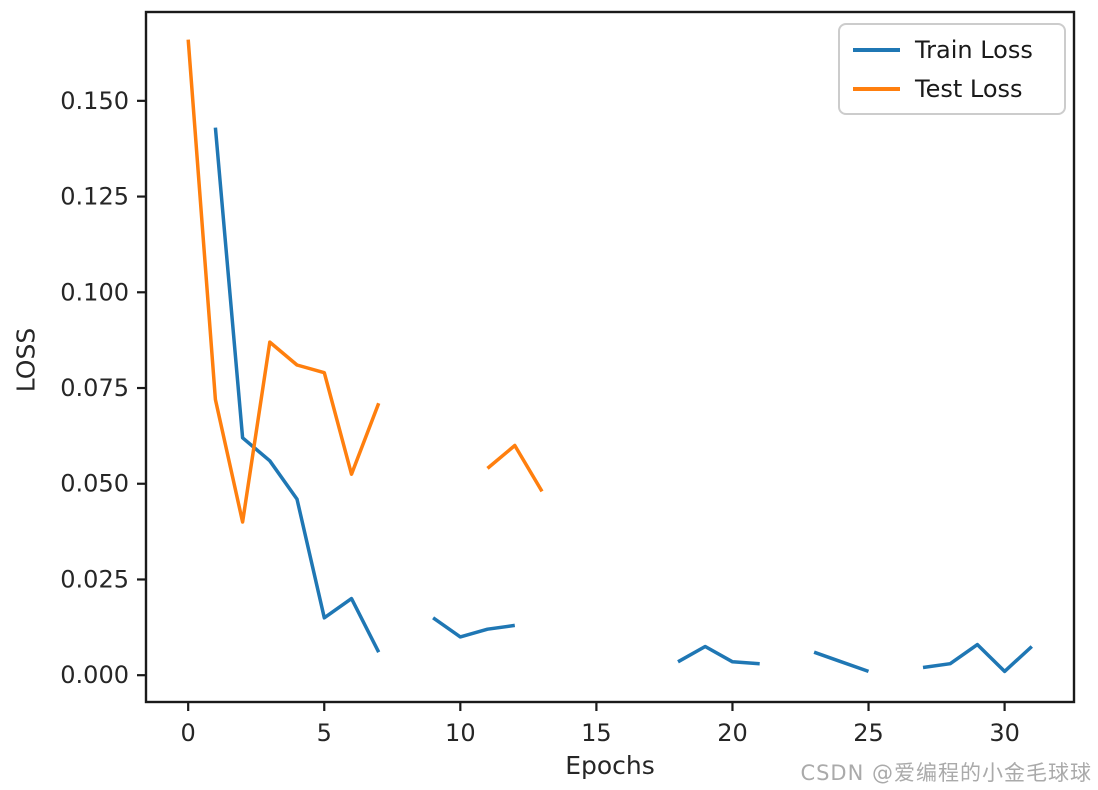 Image resolution: width=1098 pixels, height=790 pixels. I want to click on y-axis-label: LOSS, so click(26, 360).